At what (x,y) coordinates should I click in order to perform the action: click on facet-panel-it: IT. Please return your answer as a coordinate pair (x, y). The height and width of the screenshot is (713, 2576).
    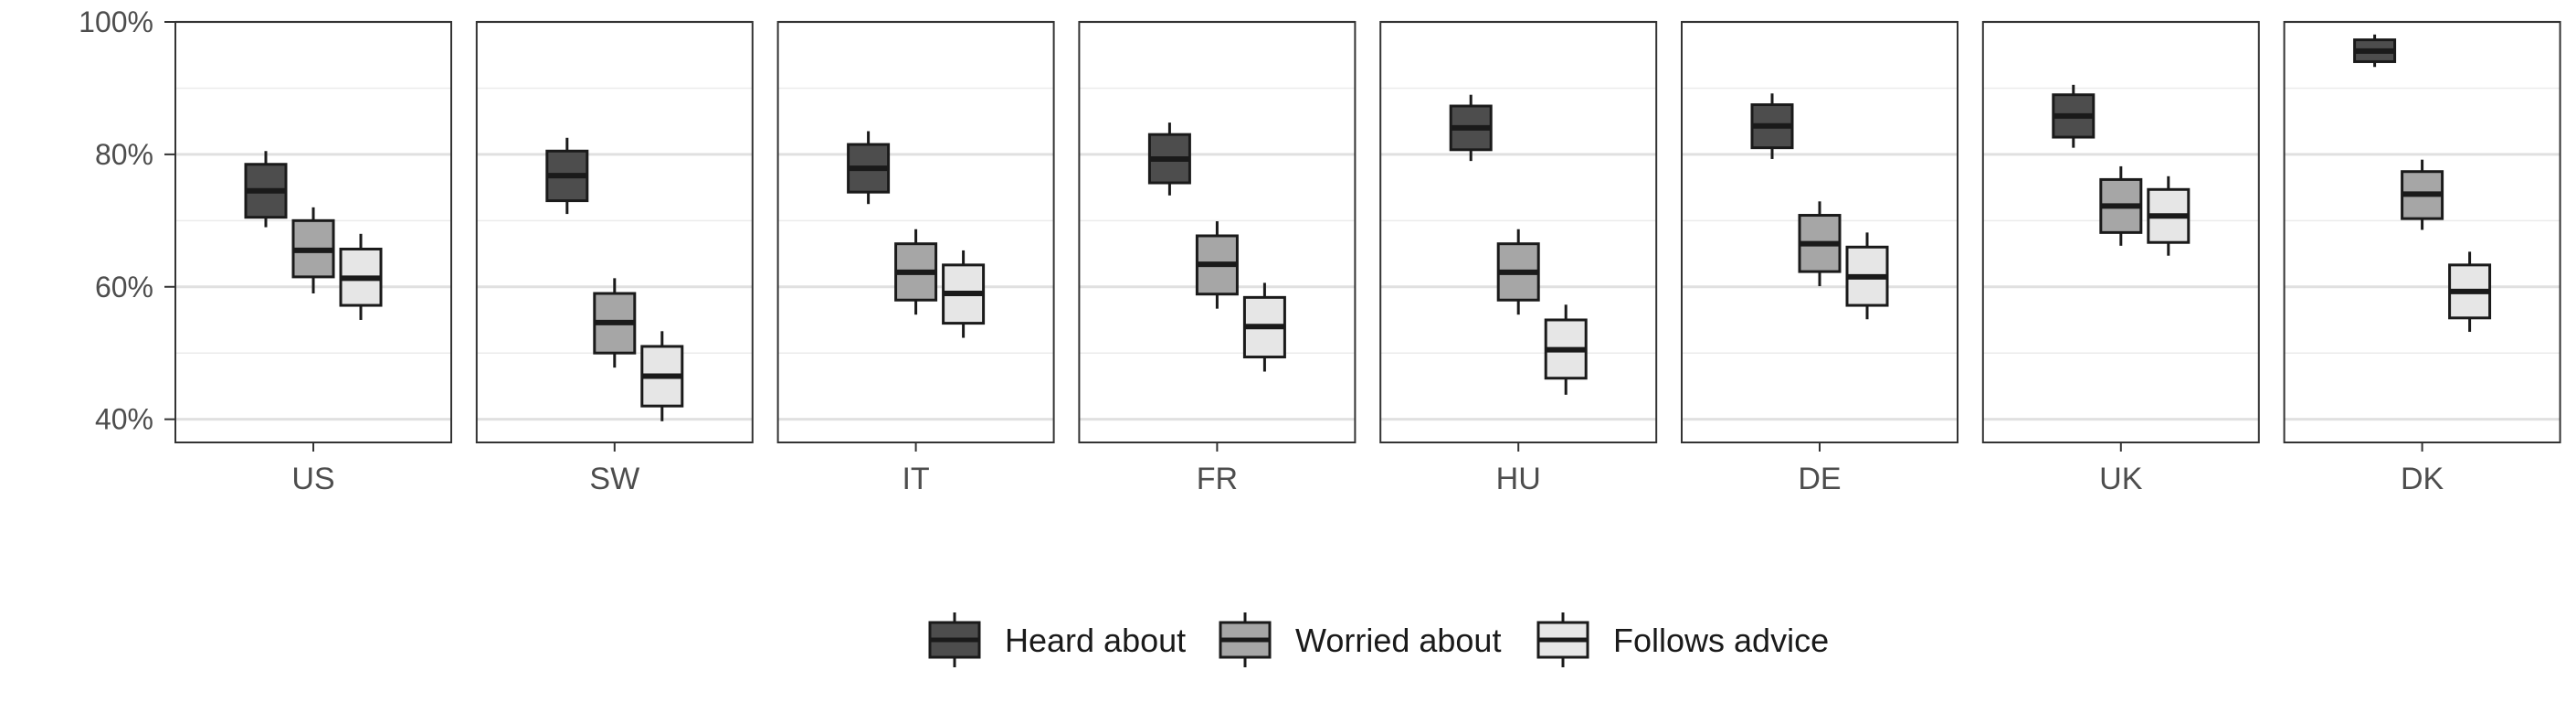
    Looking at the image, I should click on (915, 258).